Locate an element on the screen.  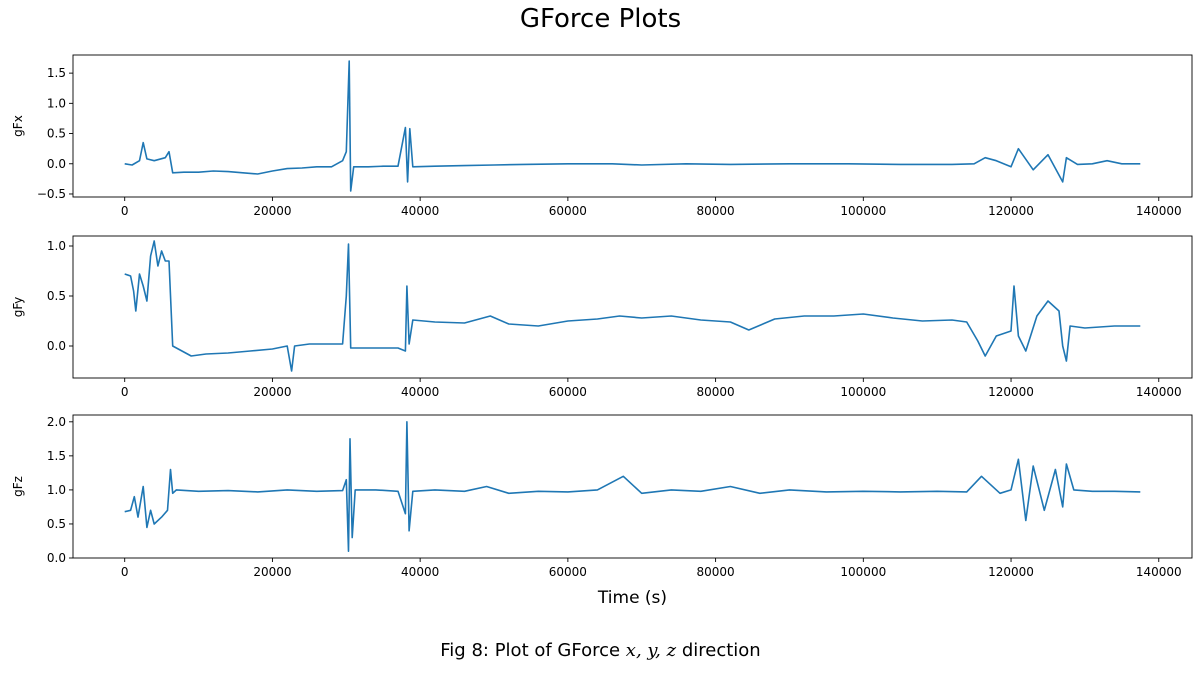
caption-suffix: direction is located at coordinates (718, 650).